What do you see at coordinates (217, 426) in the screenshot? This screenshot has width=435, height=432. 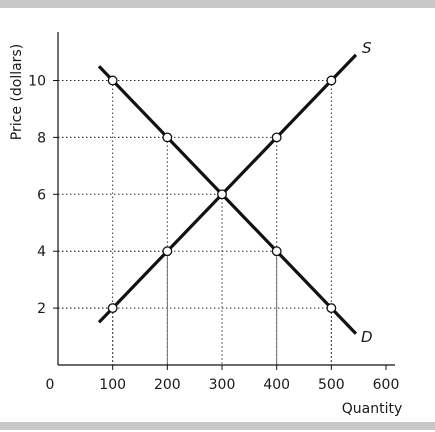 I see `bottom-border-bar` at bounding box center [217, 426].